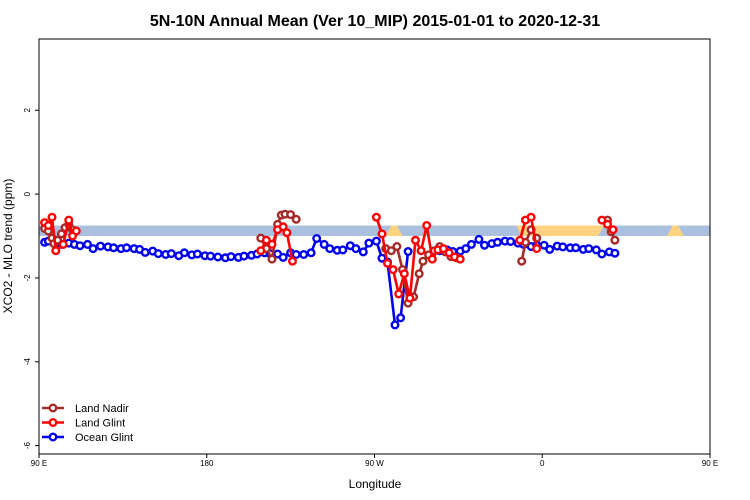 The height and width of the screenshot is (500, 750). Describe the element at coordinates (27, 446) in the screenshot. I see `y-tick-label: -6` at that location.